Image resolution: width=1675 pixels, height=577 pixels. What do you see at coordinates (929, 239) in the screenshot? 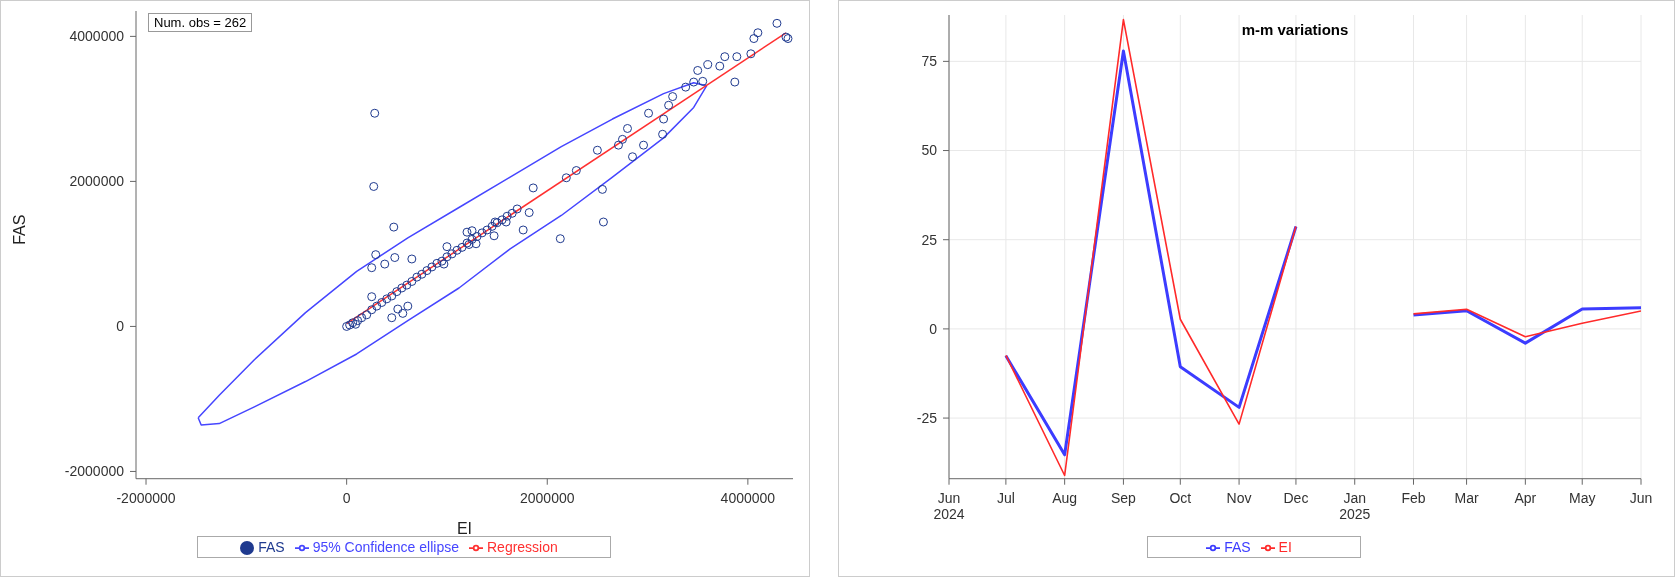
I see `y-tick-label: 25` at bounding box center [929, 239].